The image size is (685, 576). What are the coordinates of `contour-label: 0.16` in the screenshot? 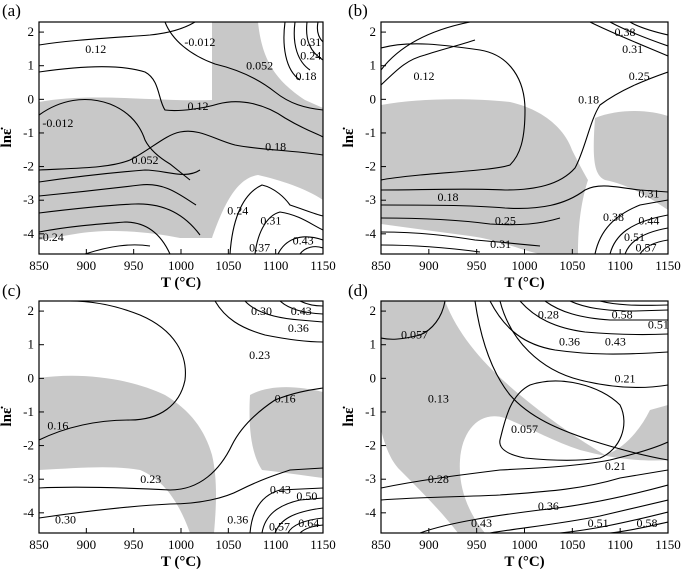 It's located at (285, 399).